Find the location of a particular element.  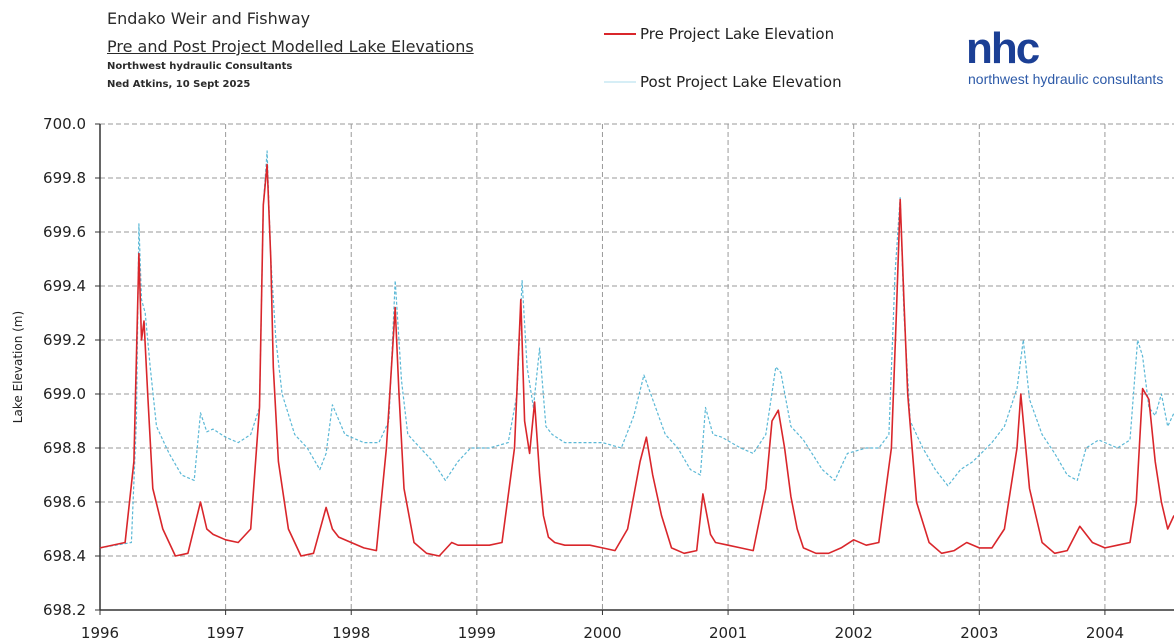

legend-pre: Pre Project Lake Elevation is located at coordinates (719, 34).